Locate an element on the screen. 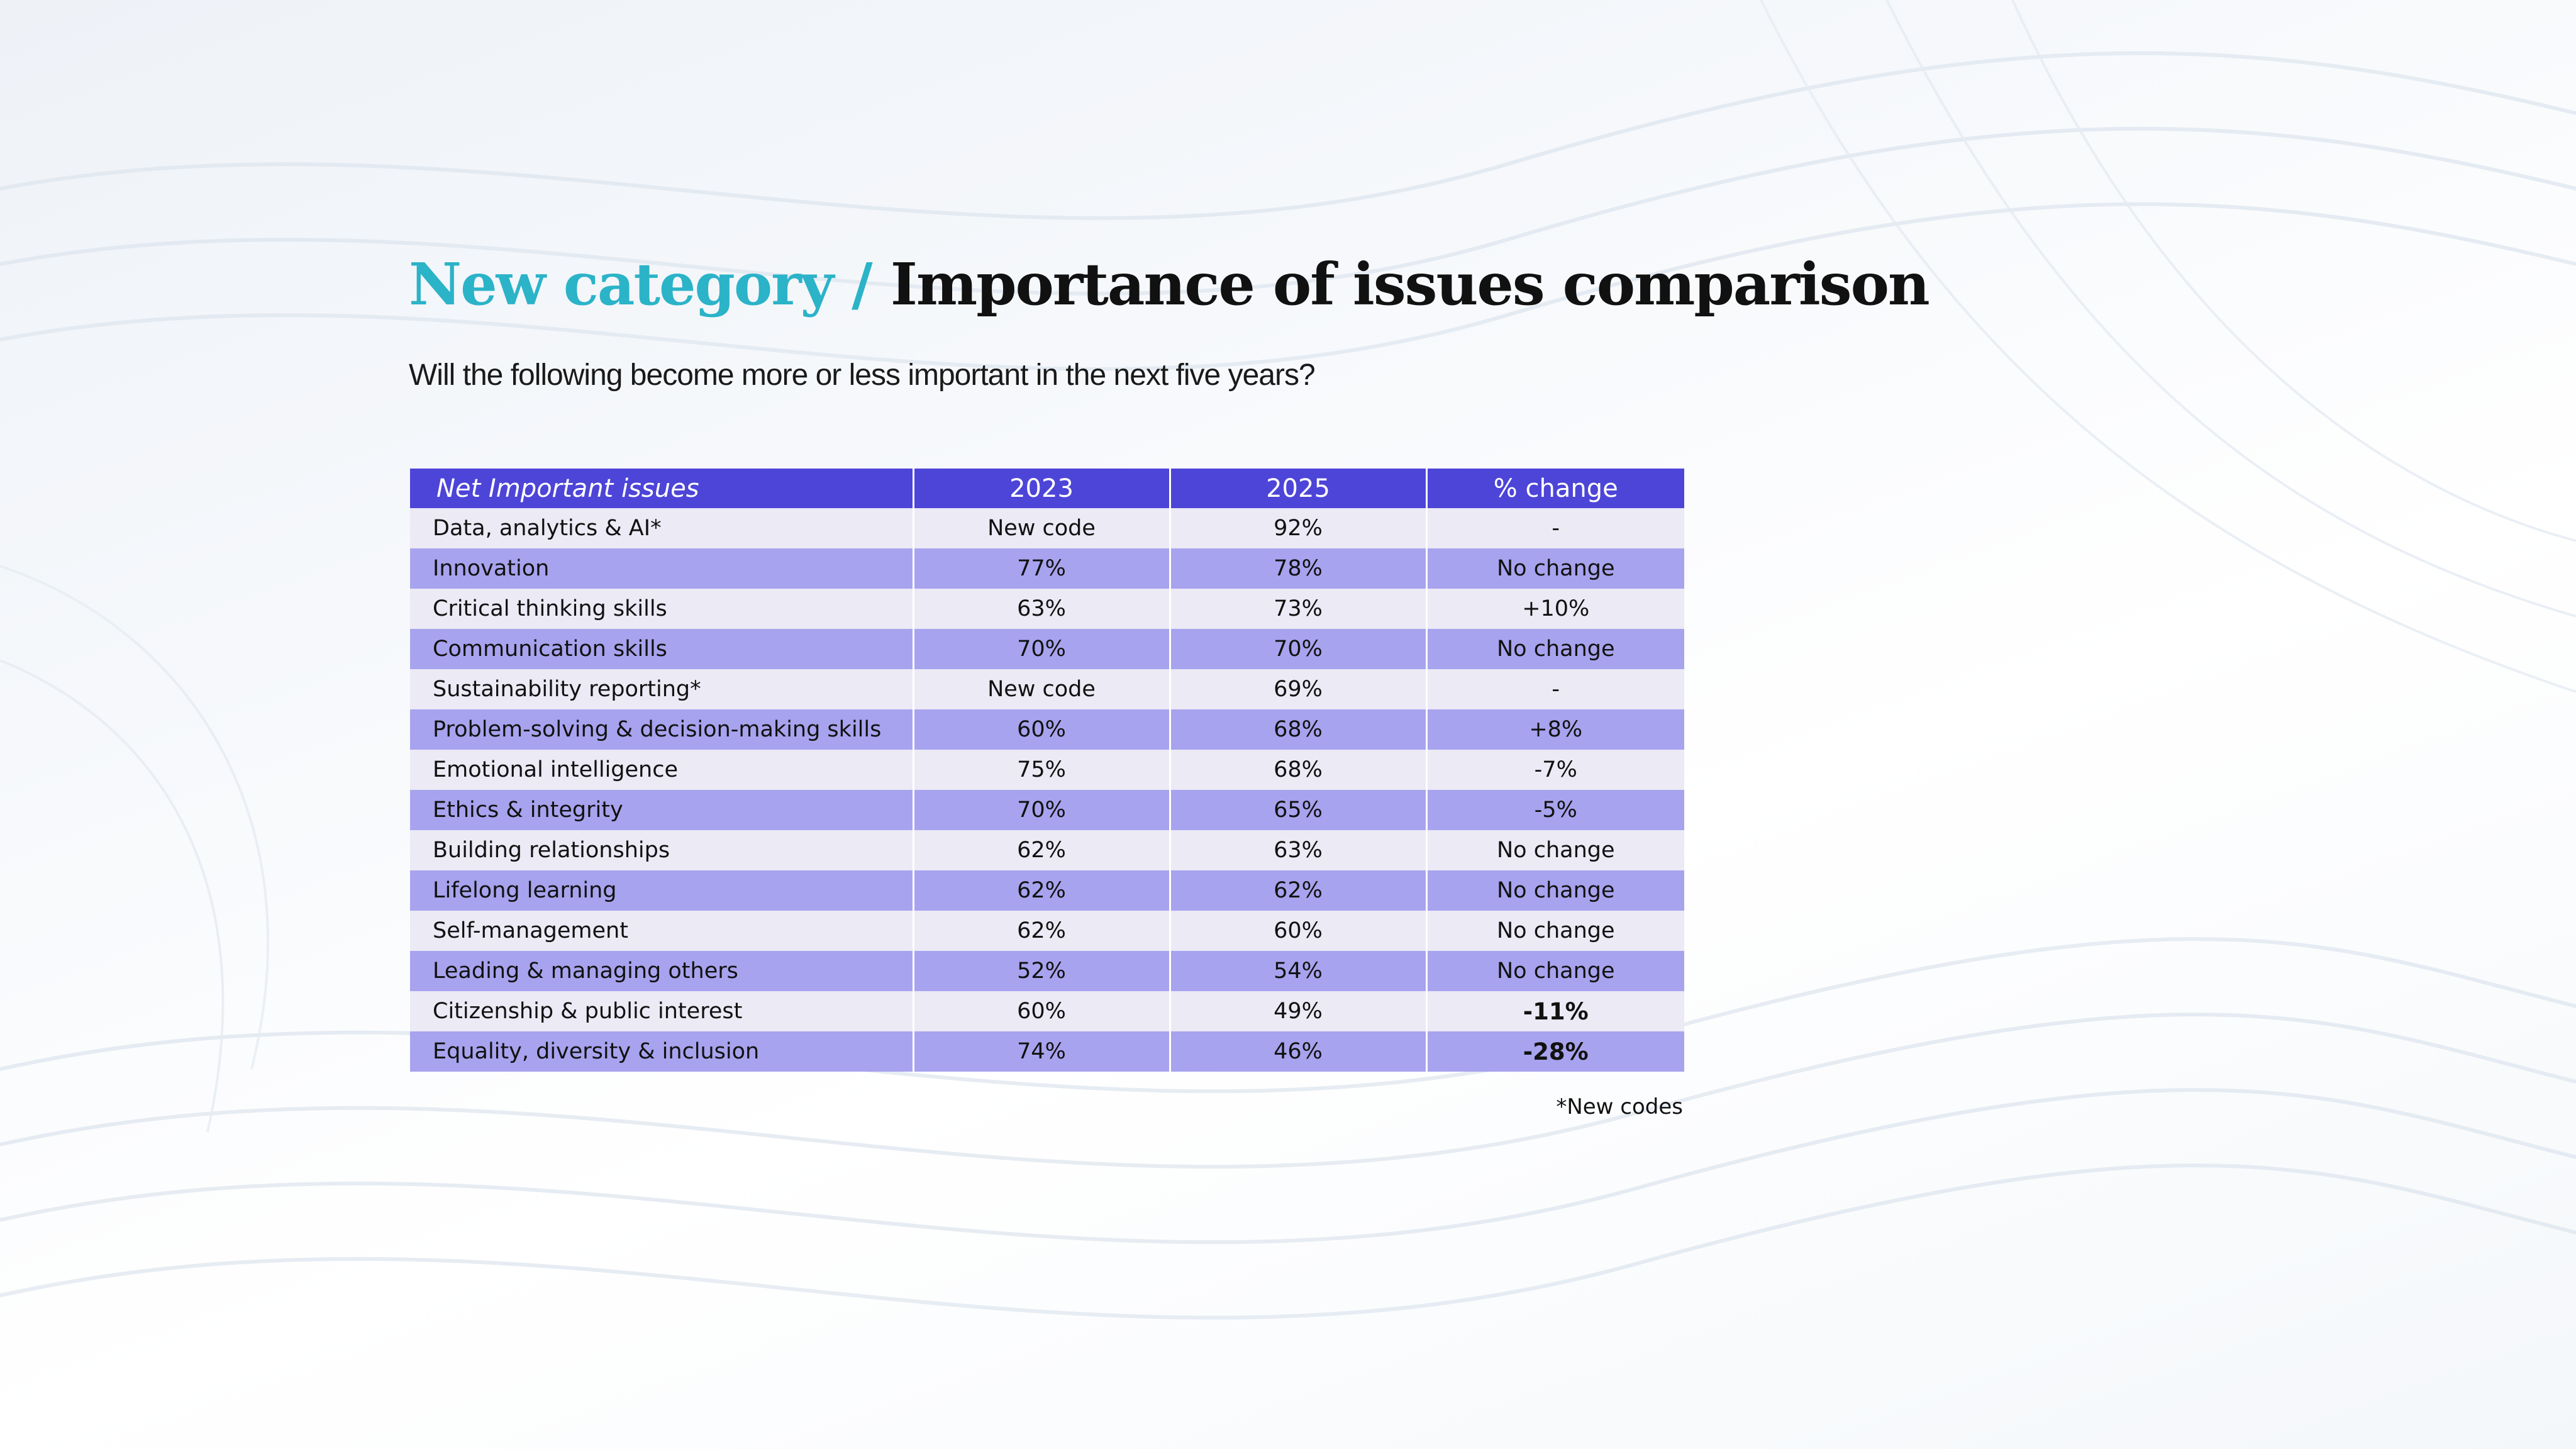 The width and height of the screenshot is (2576, 1449). header-2025: 2025 is located at coordinates (1299, 488).